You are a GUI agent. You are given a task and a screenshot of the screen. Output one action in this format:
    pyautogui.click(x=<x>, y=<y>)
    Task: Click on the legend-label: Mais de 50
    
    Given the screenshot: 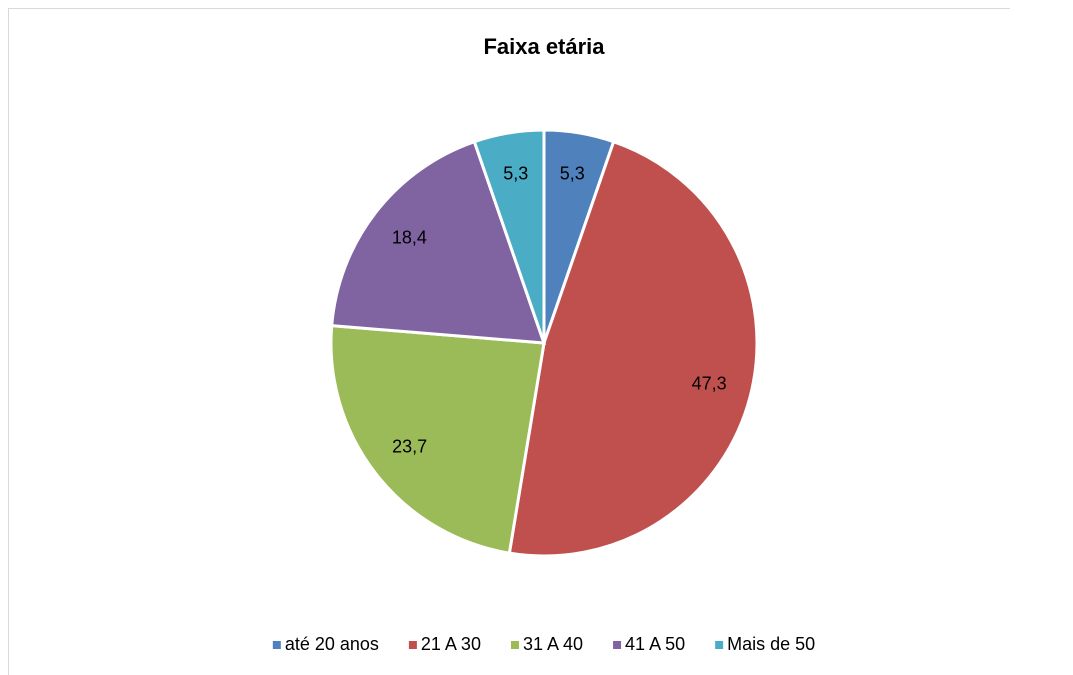 What is the action you would take?
    pyautogui.click(x=771, y=644)
    